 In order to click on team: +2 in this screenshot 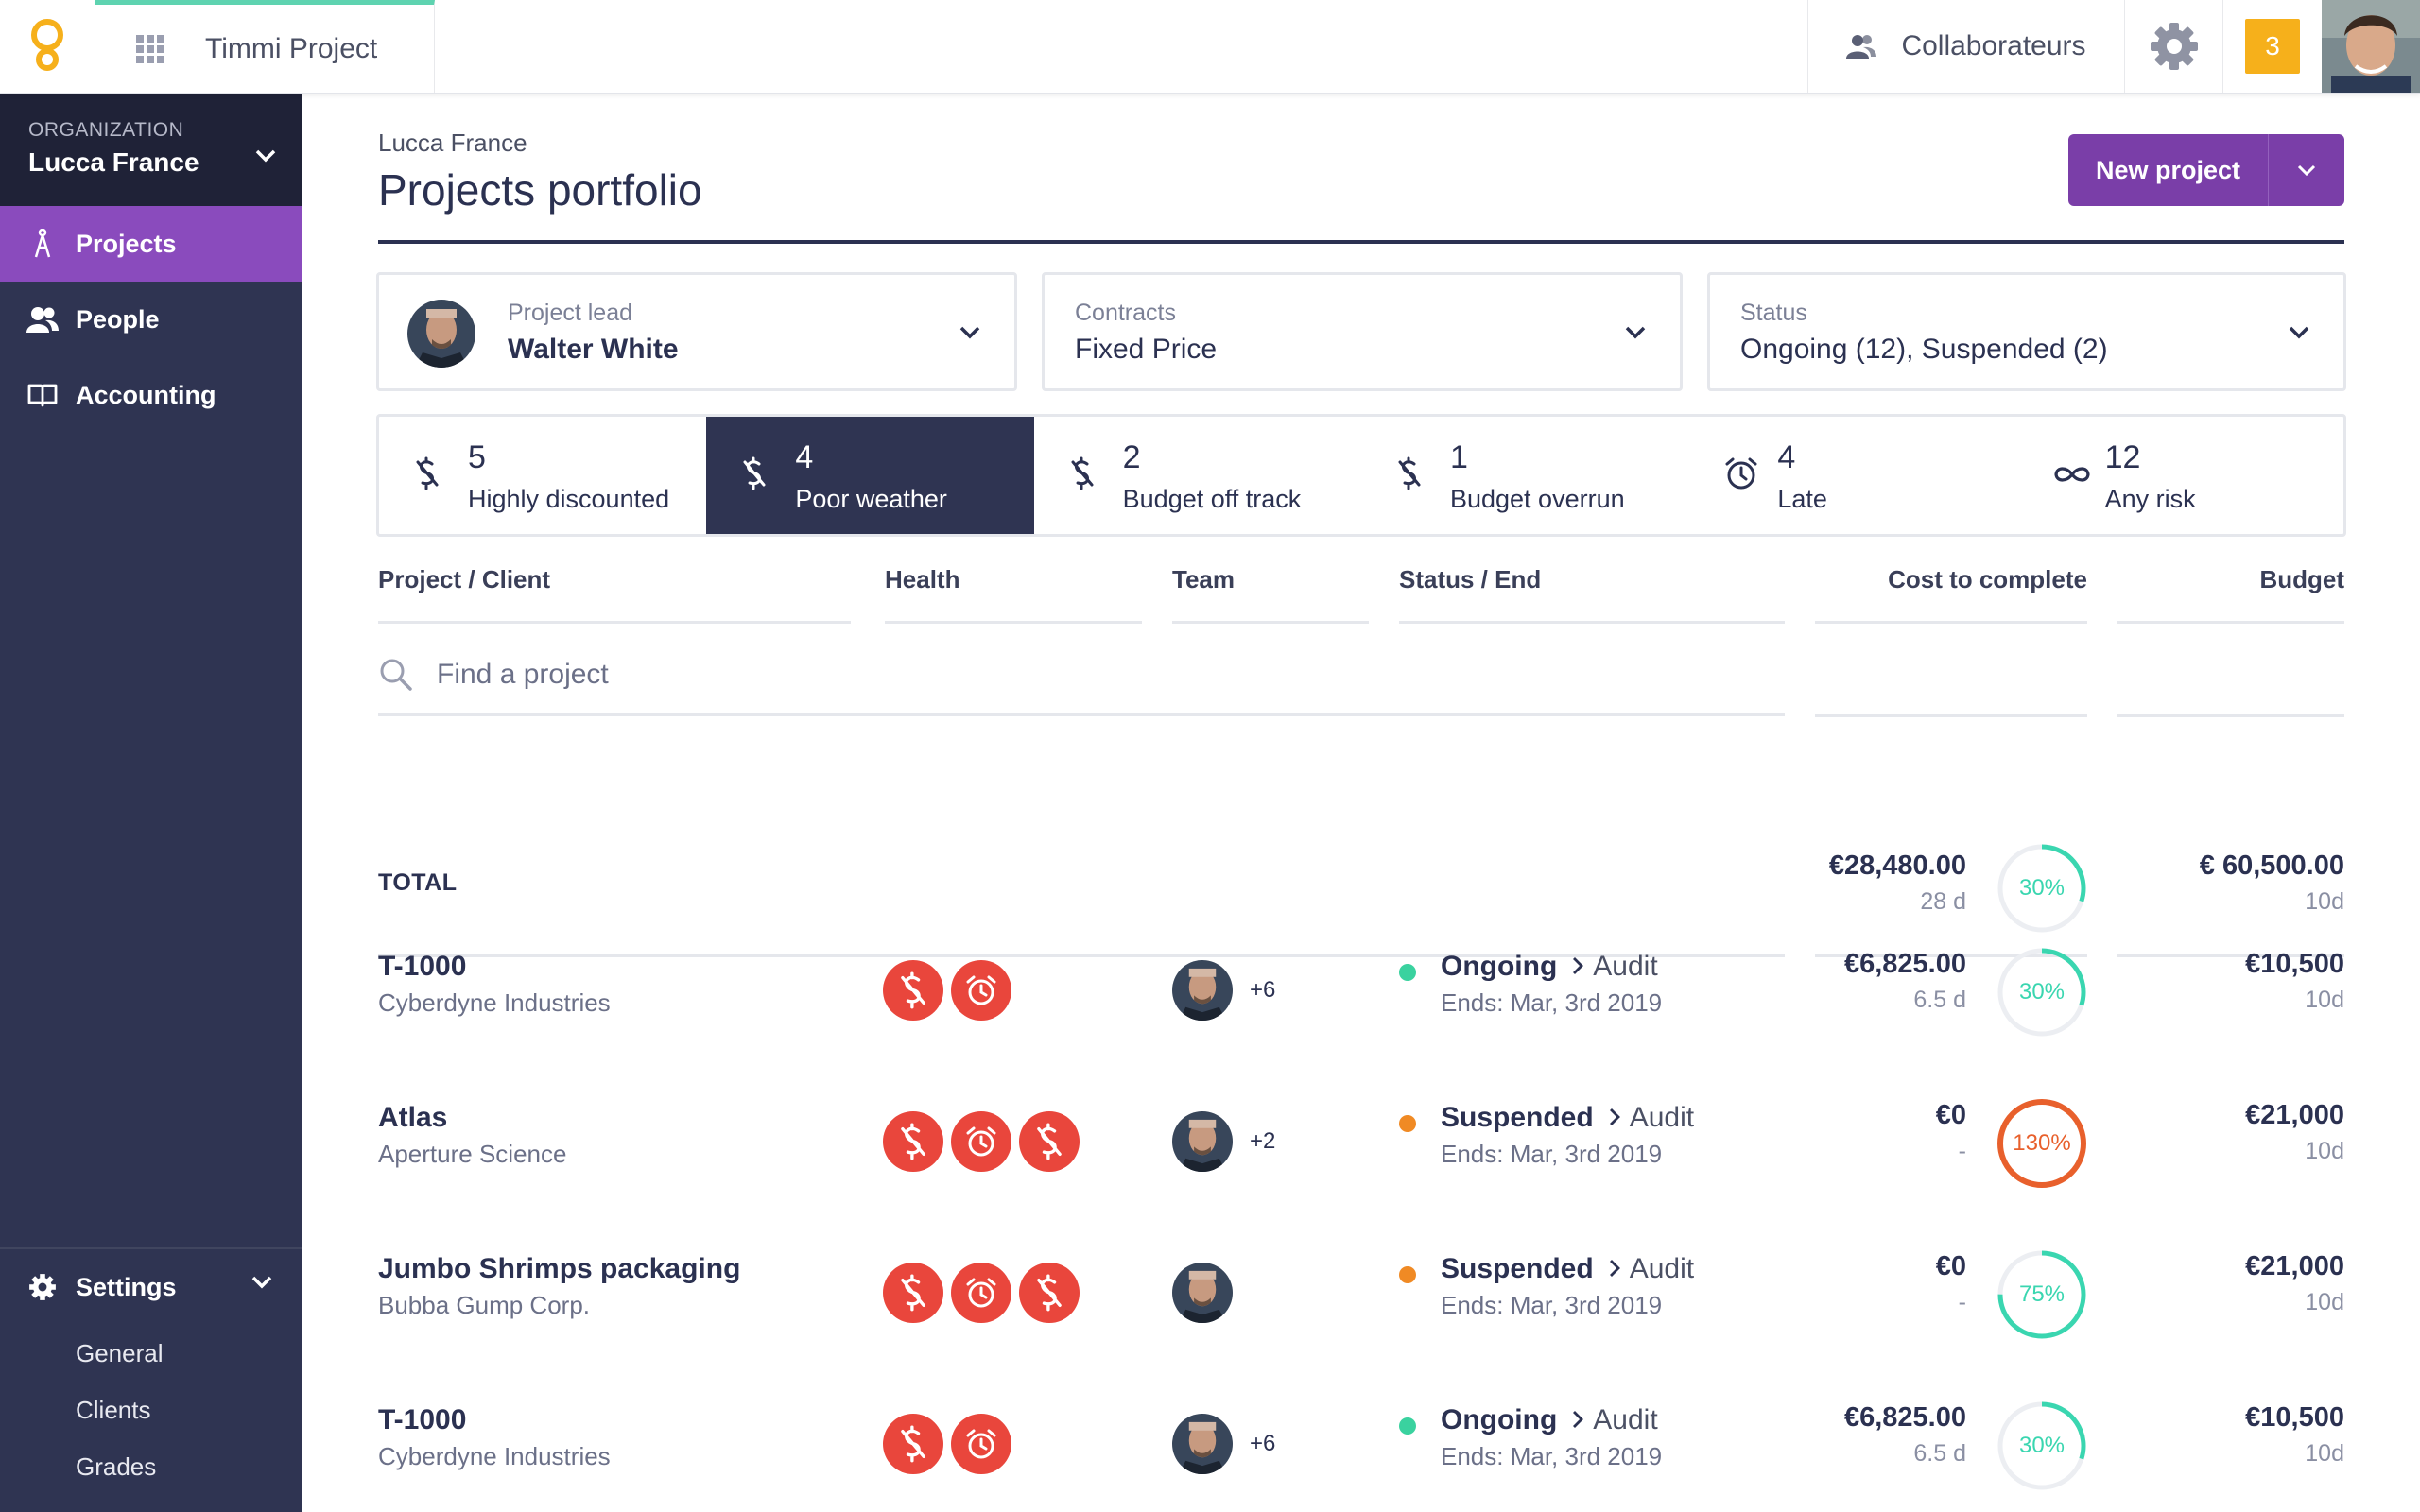, I will do `click(1224, 1141)`.